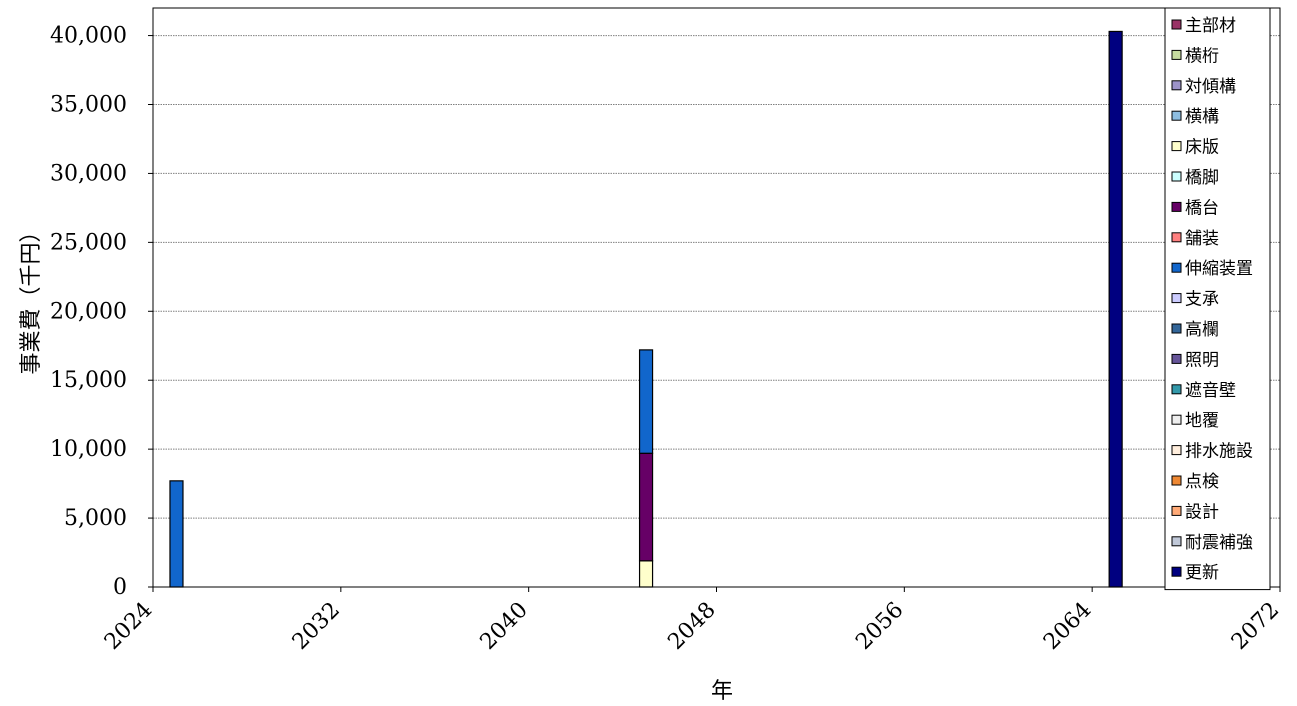 The image size is (1297, 706). I want to click on legend-label: 点検, so click(1202, 482).